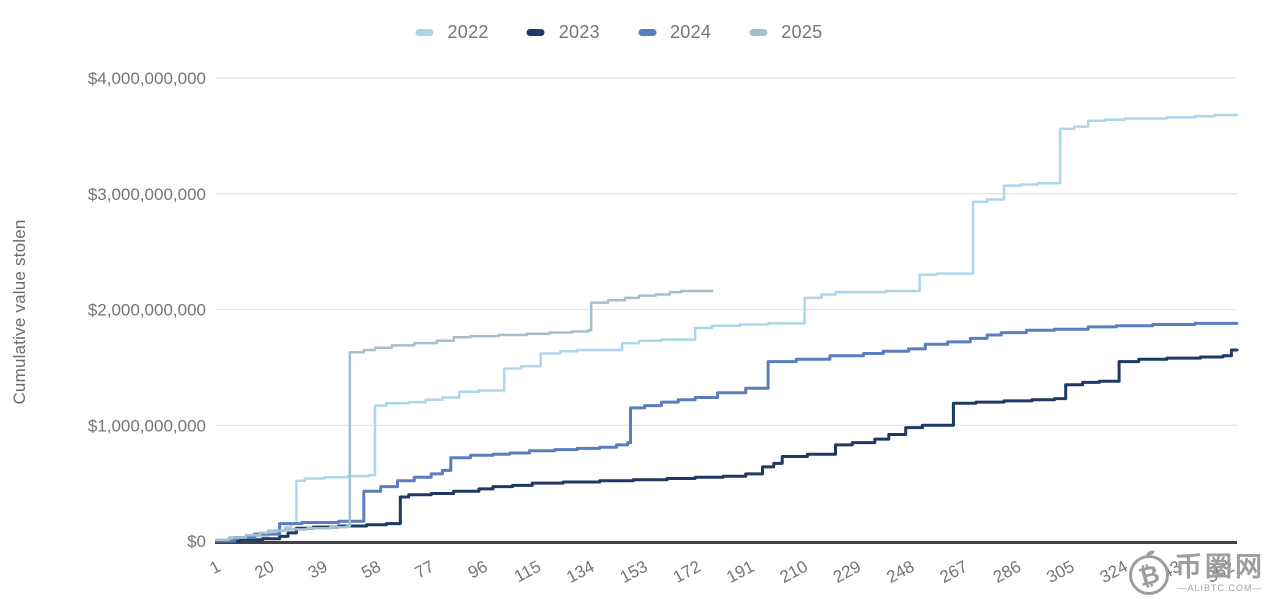  I want to click on y-tick-label: $3,000,000,000, so click(147, 194).